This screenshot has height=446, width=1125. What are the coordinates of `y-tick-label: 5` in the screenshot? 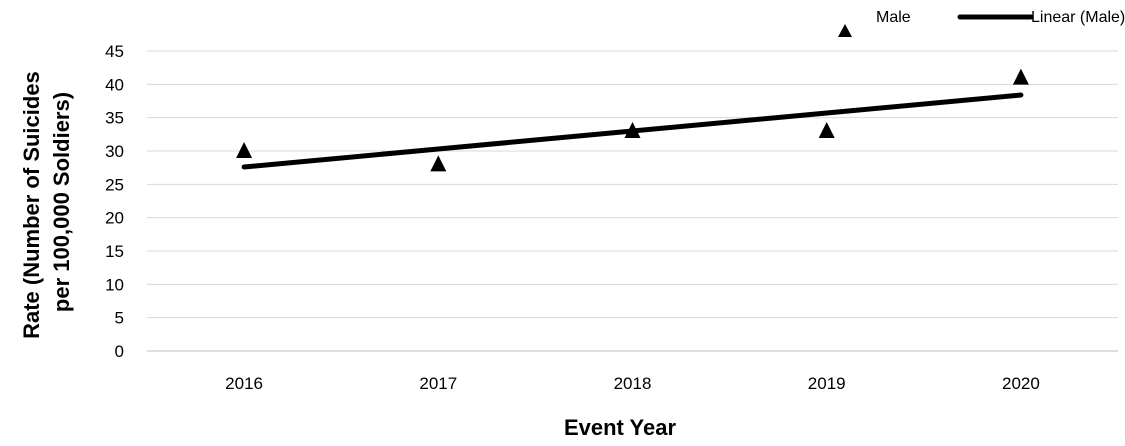 It's located at (119, 318).